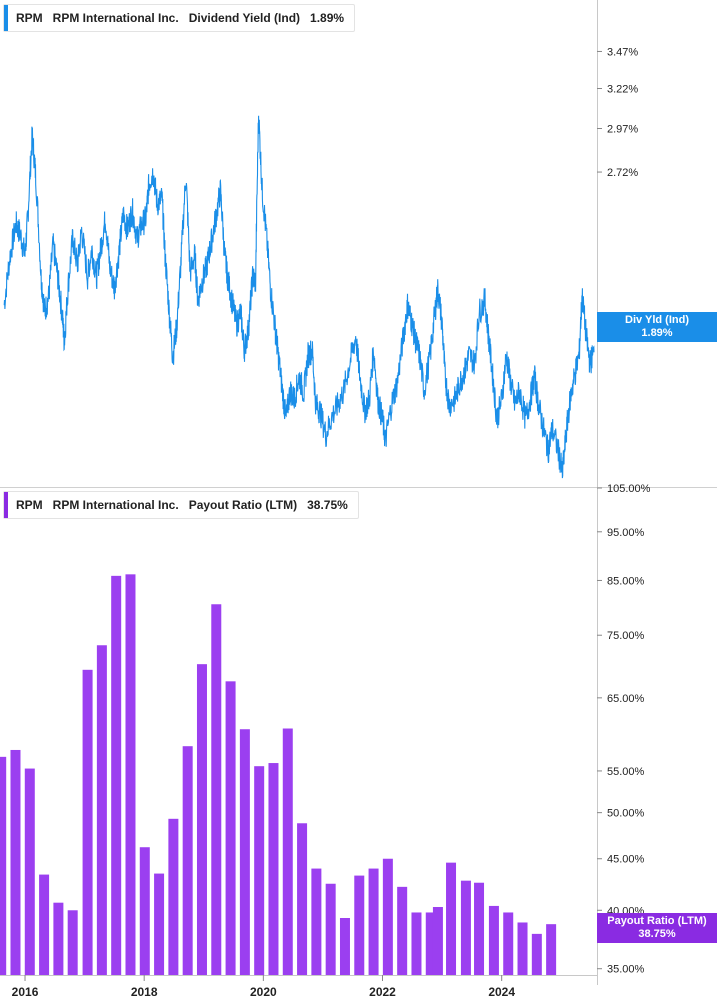 This screenshot has width=717, height=1005. I want to click on bottom-legend-metric: Payout Ratio (LTM), so click(243, 505).